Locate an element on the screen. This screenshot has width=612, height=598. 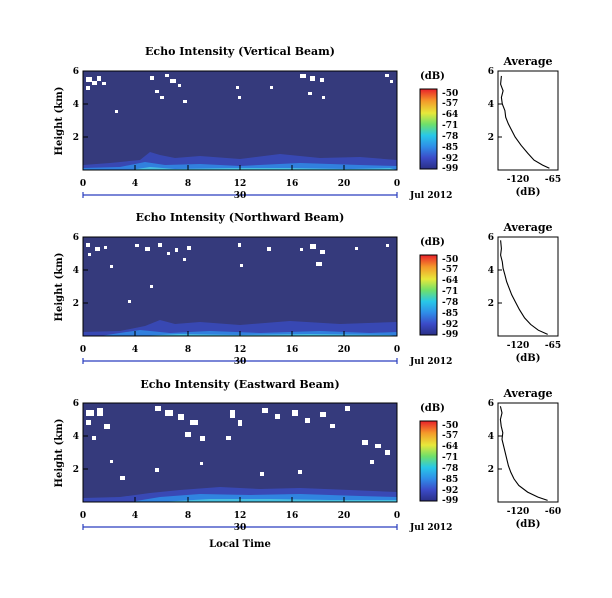
average-x-tick-label: -60 is located at coordinates (553, 512).